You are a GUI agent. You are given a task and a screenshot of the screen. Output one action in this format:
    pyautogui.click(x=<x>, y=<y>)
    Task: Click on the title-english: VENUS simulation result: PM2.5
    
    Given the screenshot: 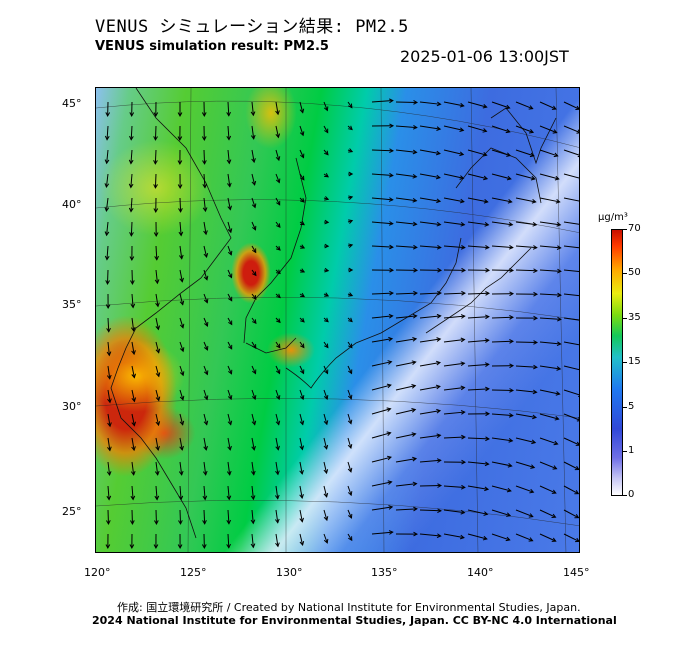 What is the action you would take?
    pyautogui.click(x=212, y=46)
    